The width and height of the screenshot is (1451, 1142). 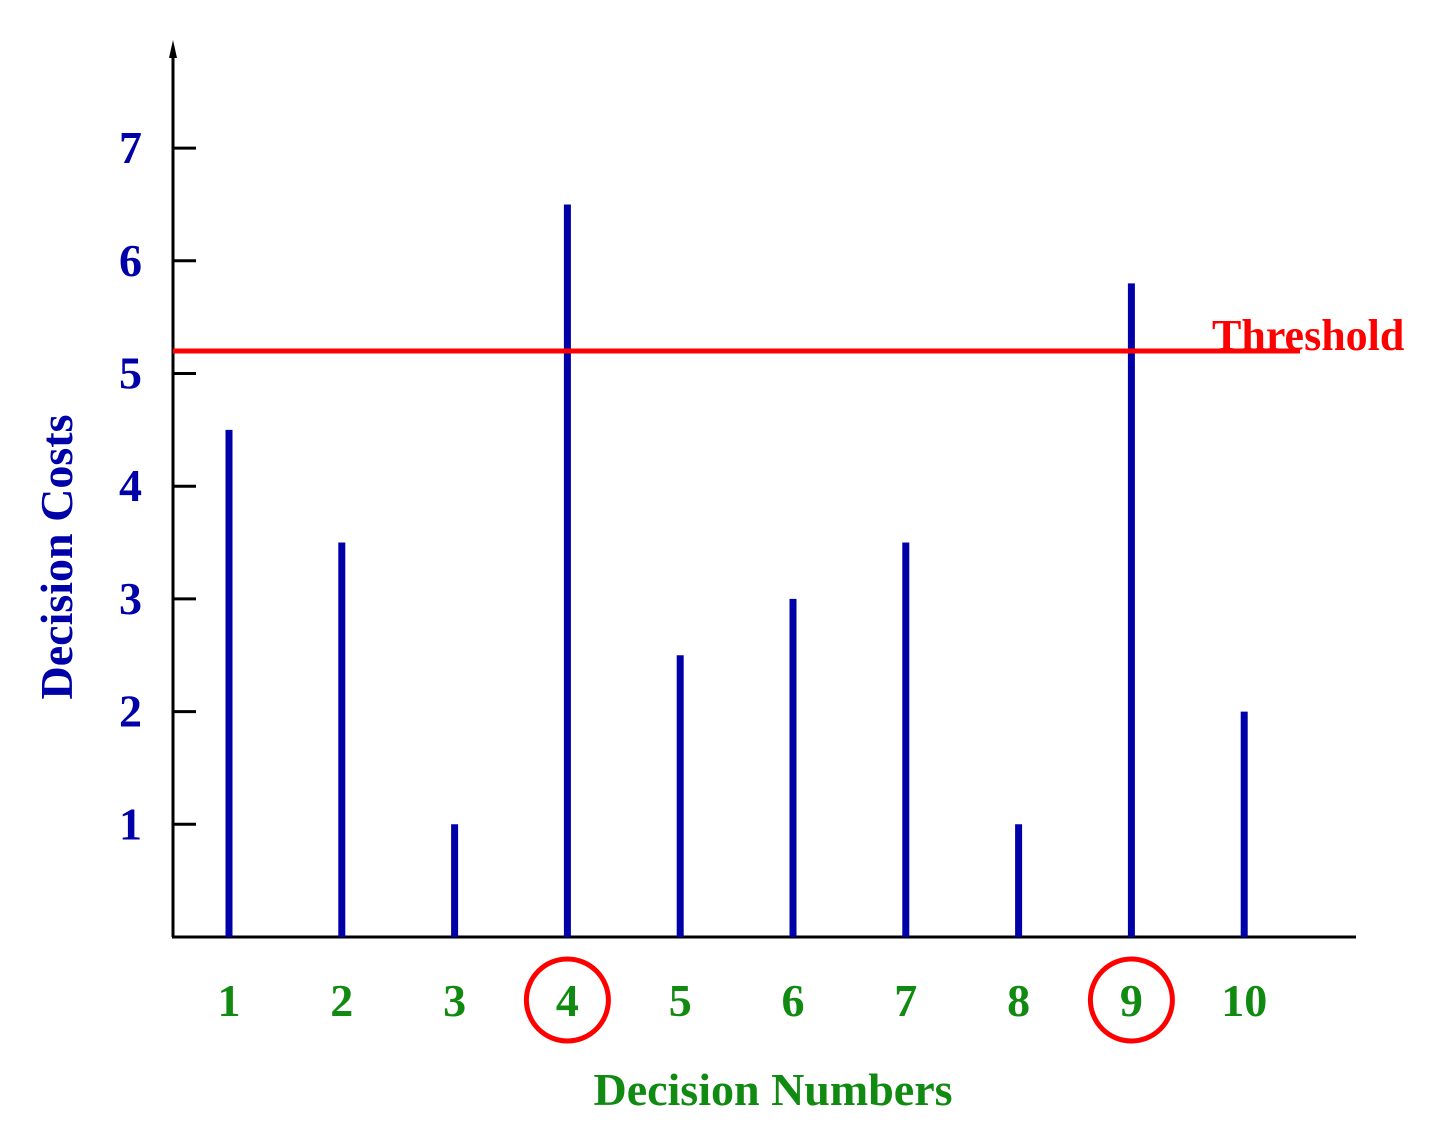 I want to click on y-axis-title: Decision Costs, so click(x=56, y=557).